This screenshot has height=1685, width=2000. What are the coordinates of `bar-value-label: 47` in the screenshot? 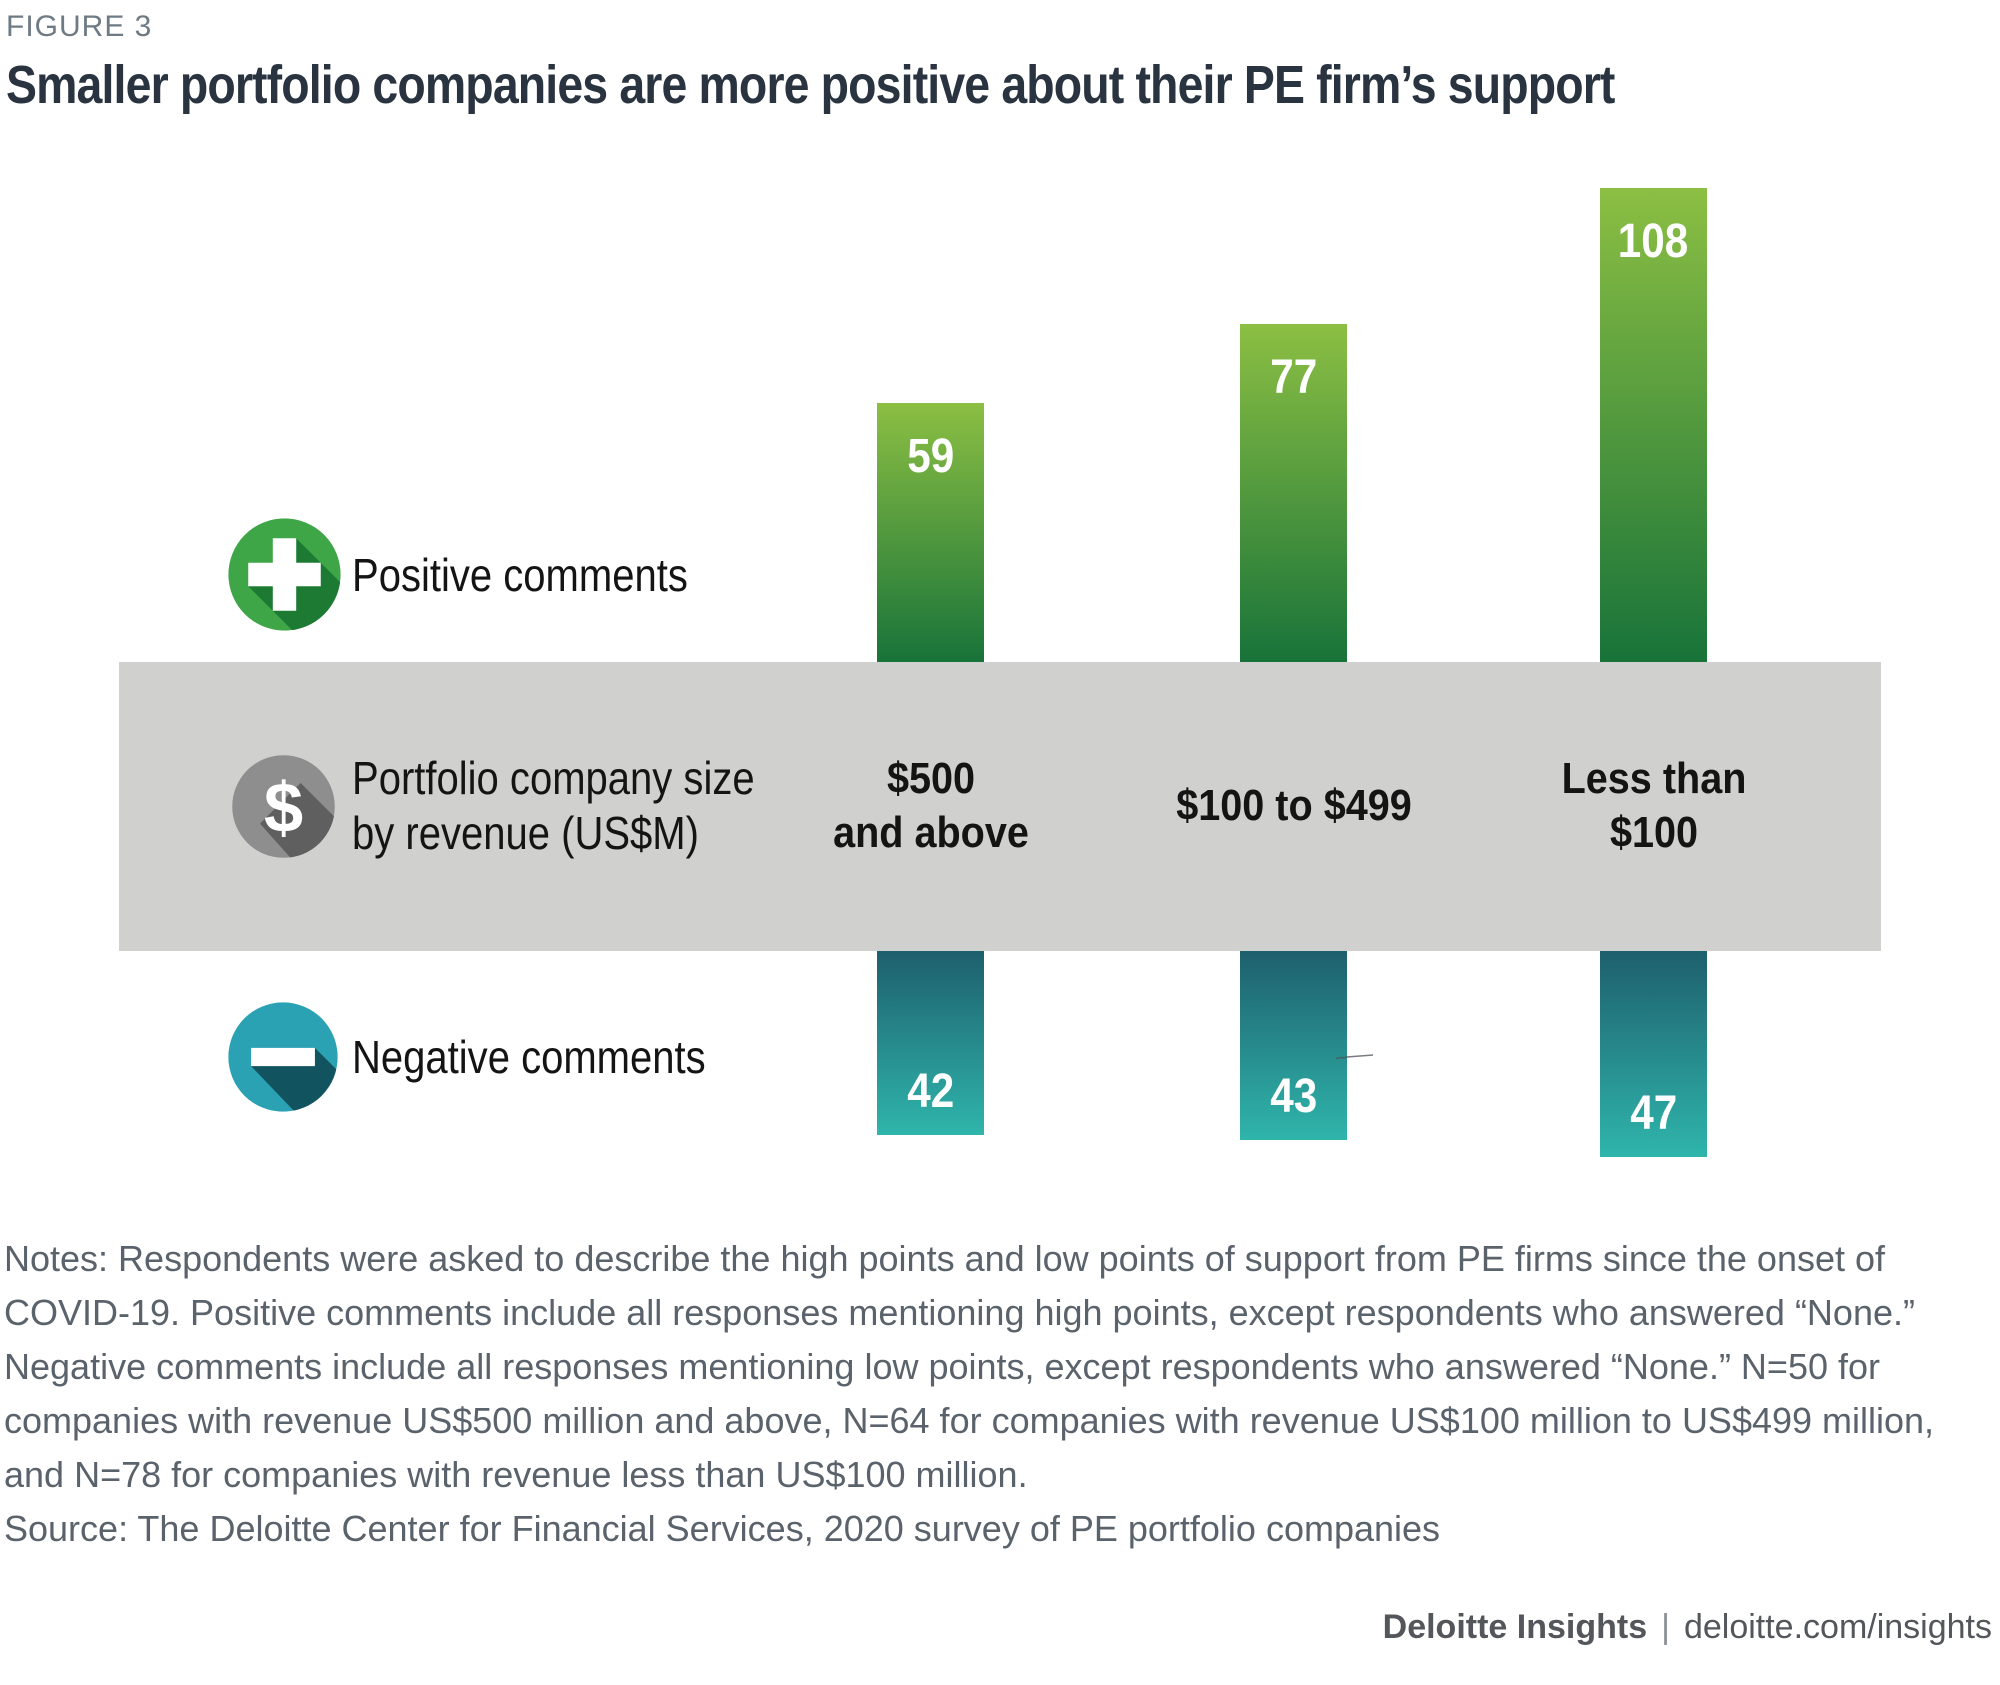 It's located at (1653, 1113).